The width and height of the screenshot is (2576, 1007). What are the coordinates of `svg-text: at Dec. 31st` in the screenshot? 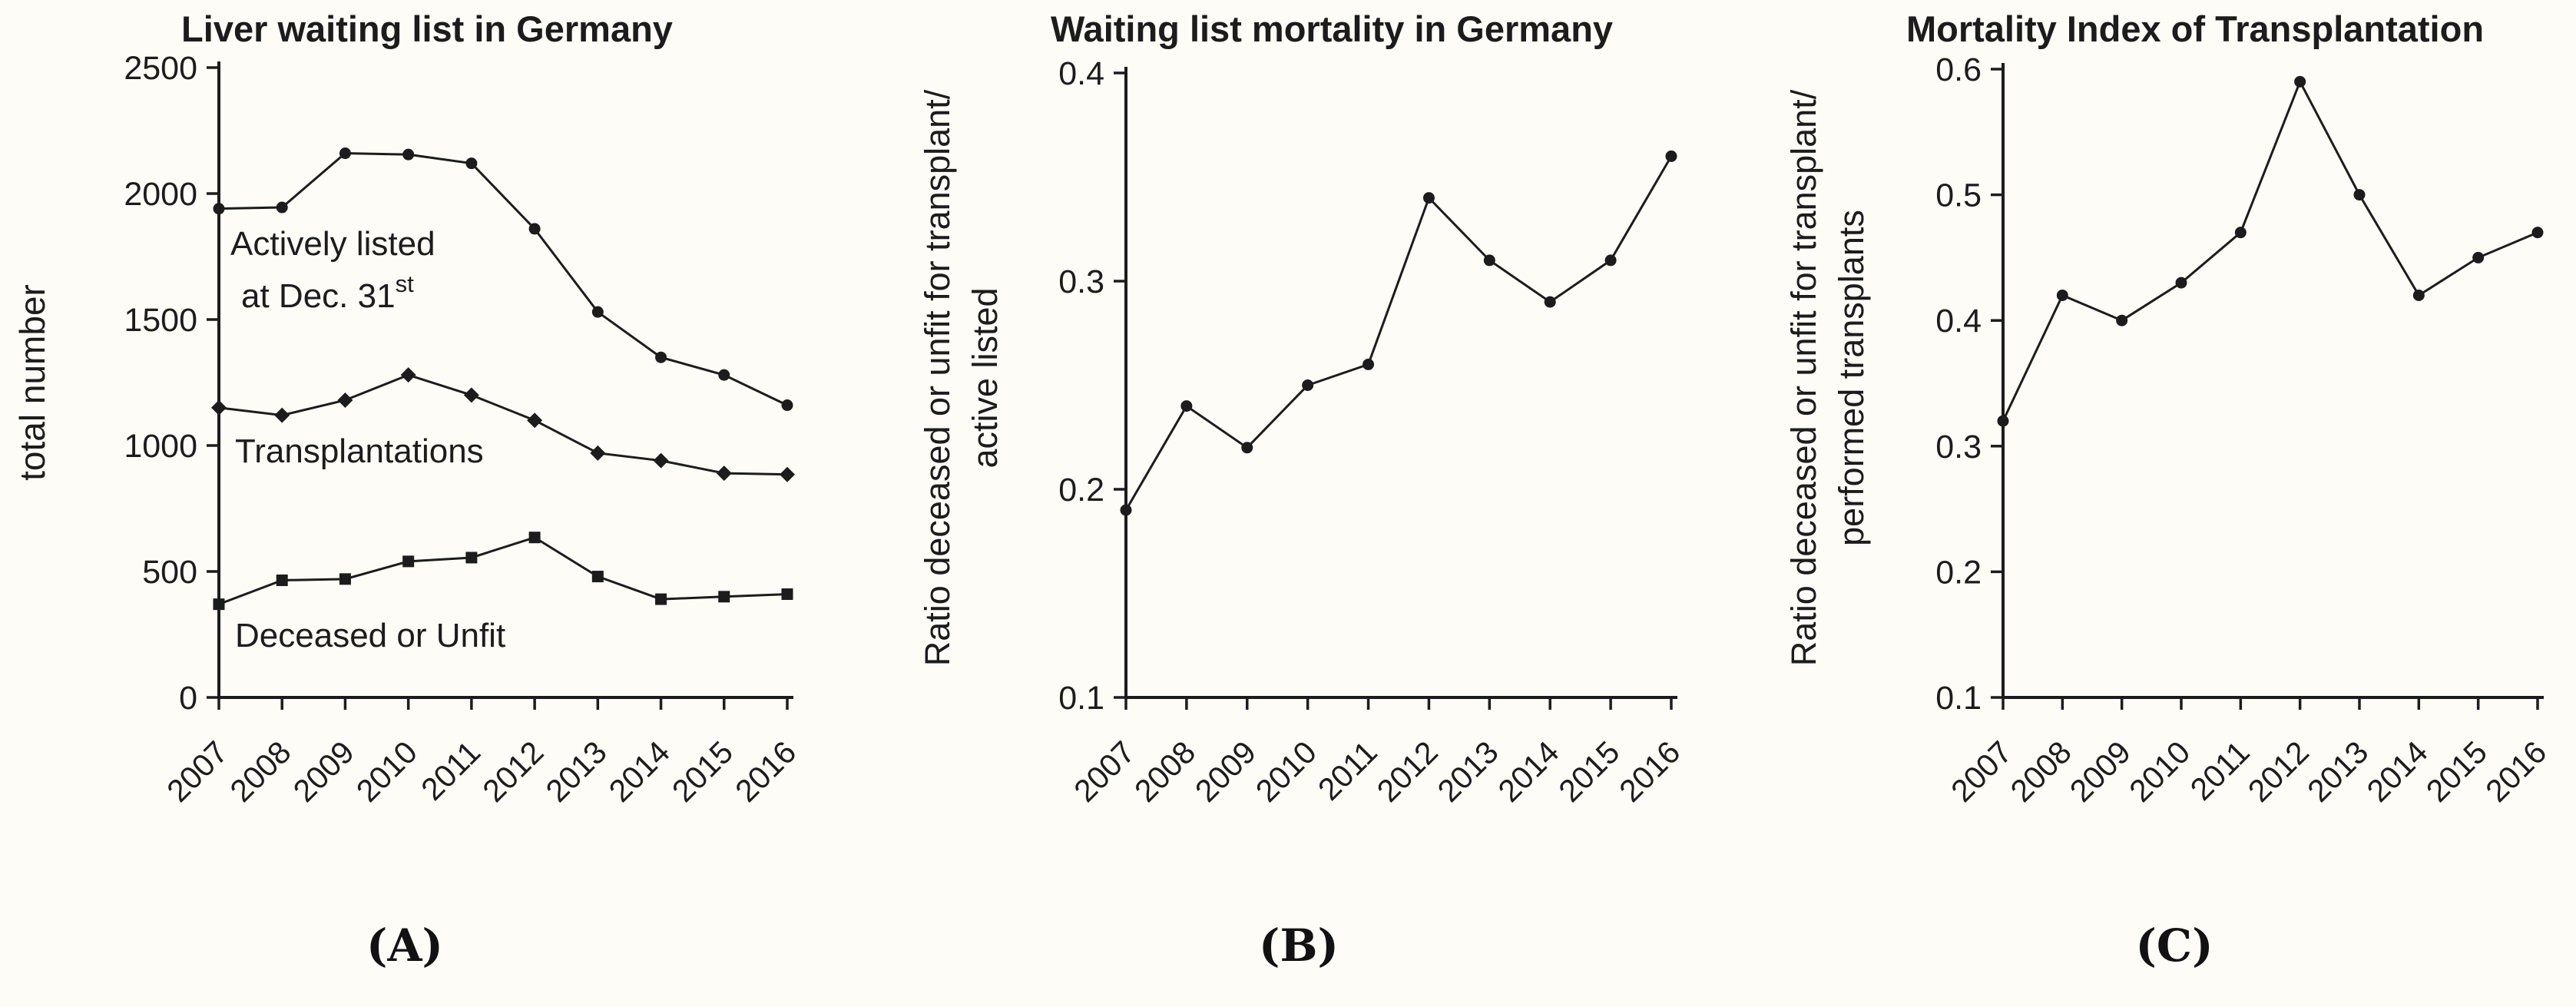 It's located at (327, 292).